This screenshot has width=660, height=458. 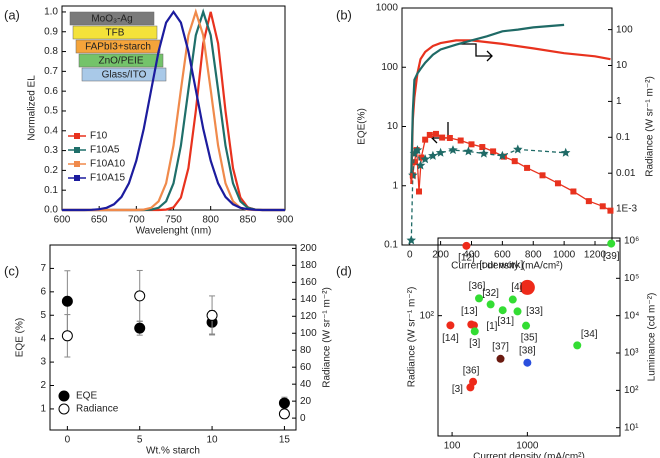 What do you see at coordinates (11, 270) in the screenshot?
I see `panel-label: (c)` at bounding box center [11, 270].